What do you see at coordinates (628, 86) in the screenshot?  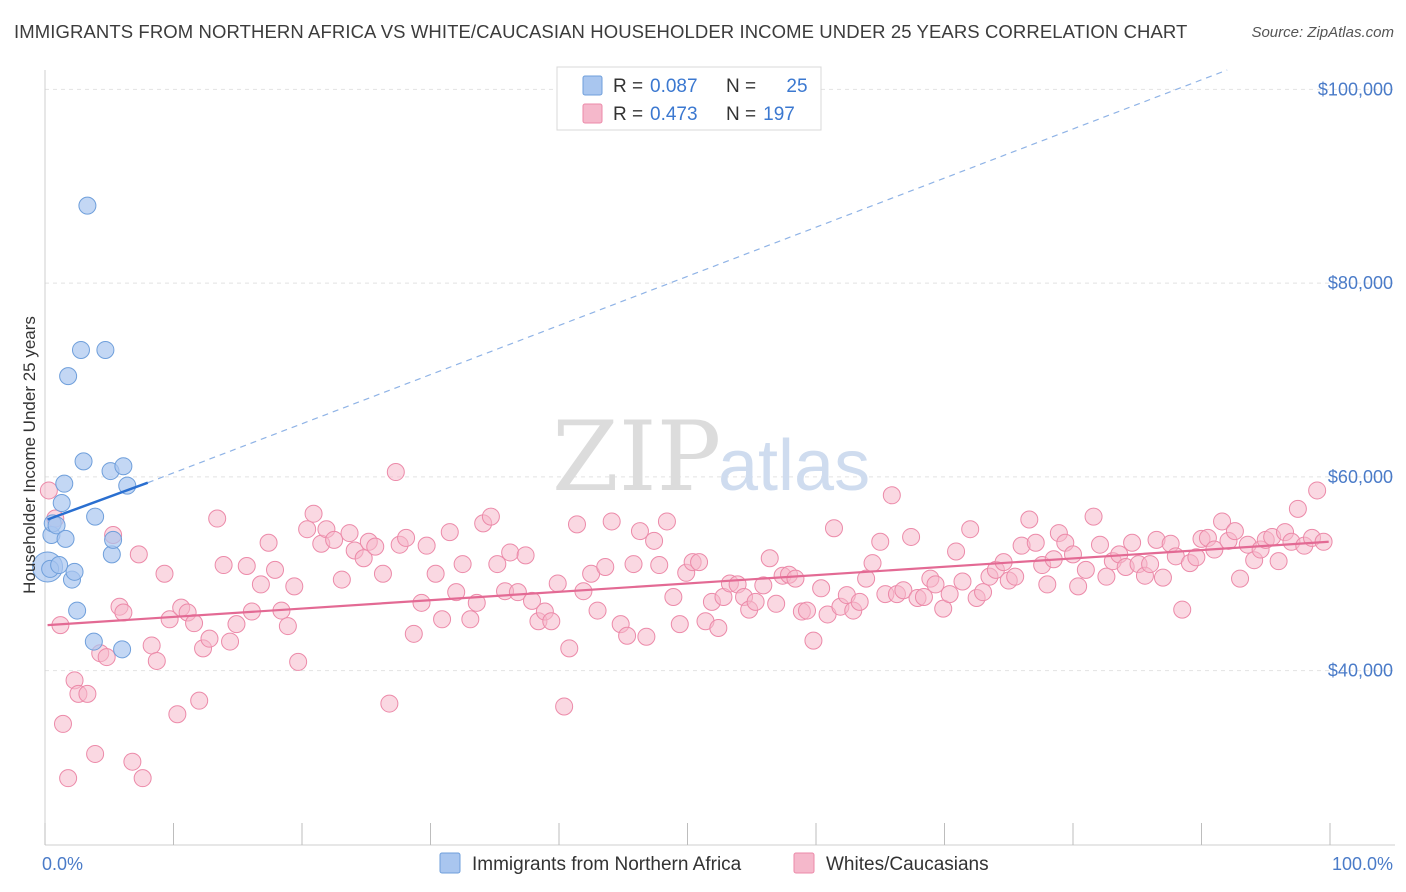 I see `legend-r-label-1: R =` at bounding box center [628, 86].